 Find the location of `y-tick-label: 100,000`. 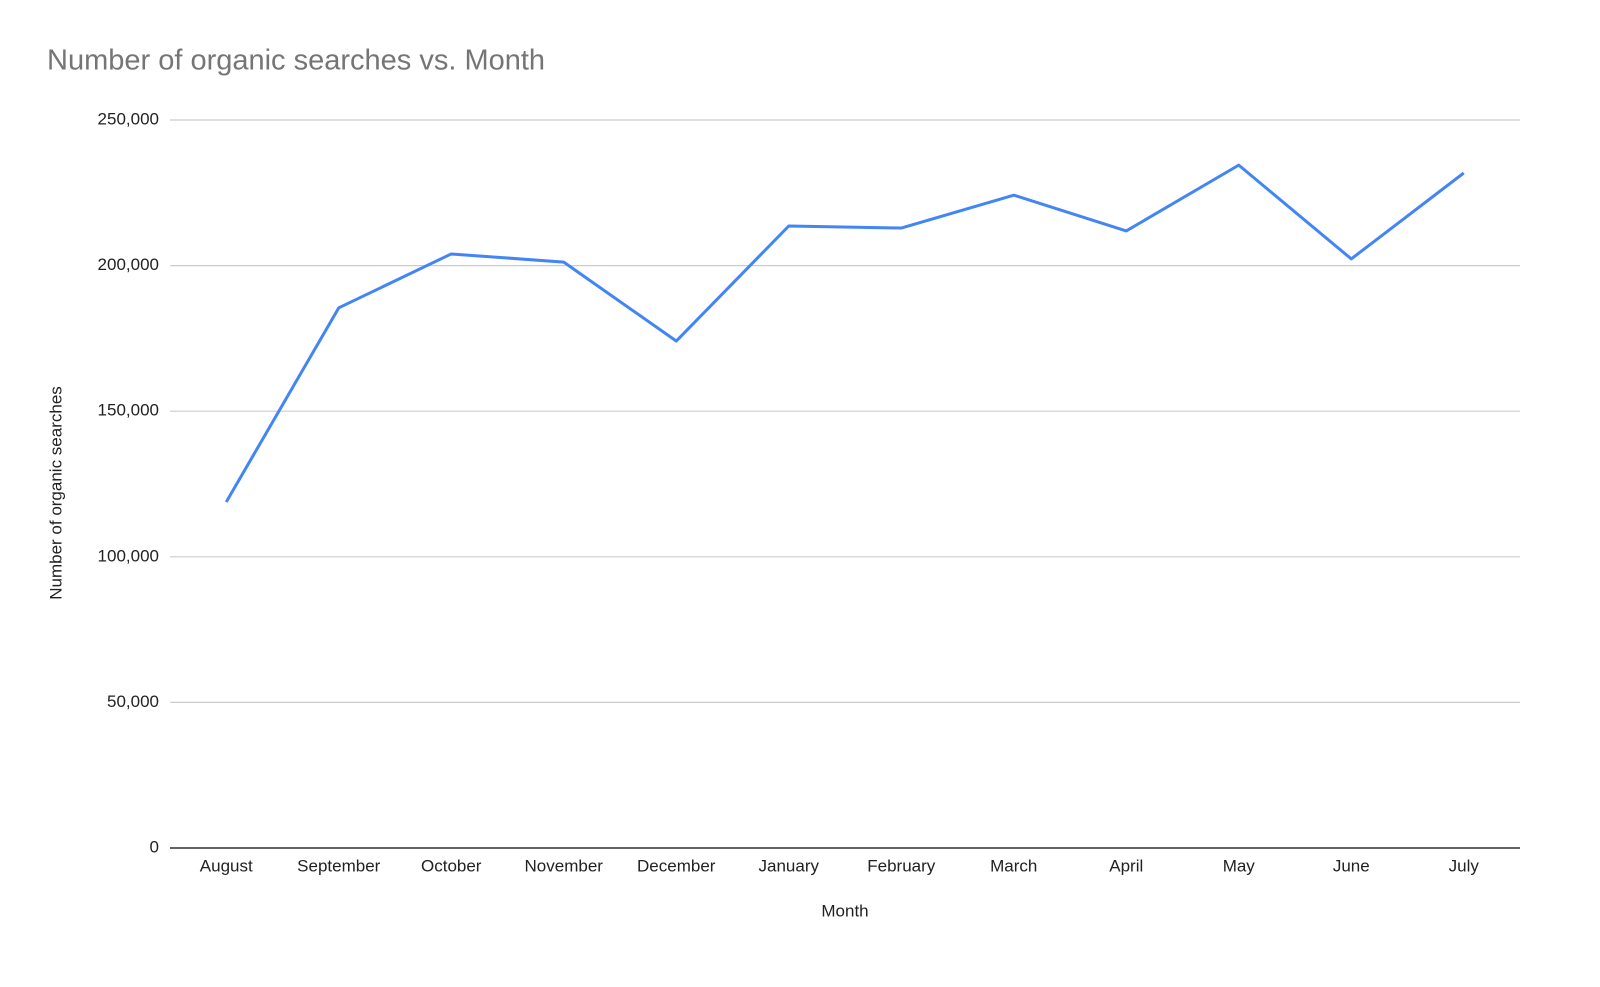

y-tick-label: 100,000 is located at coordinates (128, 555).